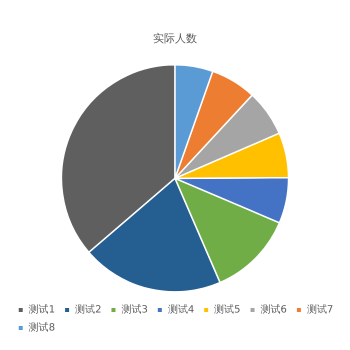 Image resolution: width=350 pixels, height=350 pixels. What do you see at coordinates (320, 310) in the screenshot?
I see `legend-label: 测试7` at bounding box center [320, 310].